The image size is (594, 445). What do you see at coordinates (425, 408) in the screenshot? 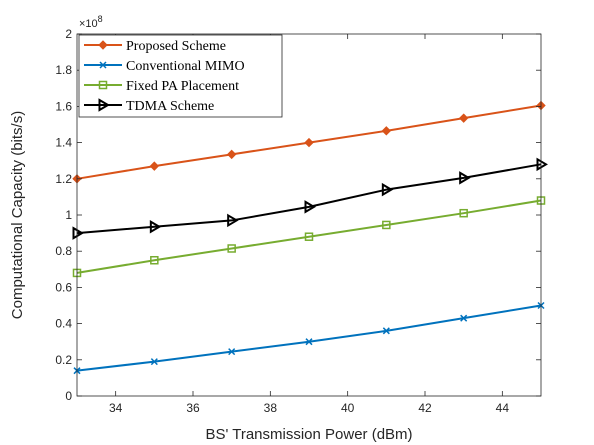
I see `x-tick-label-5: 42` at bounding box center [425, 408].